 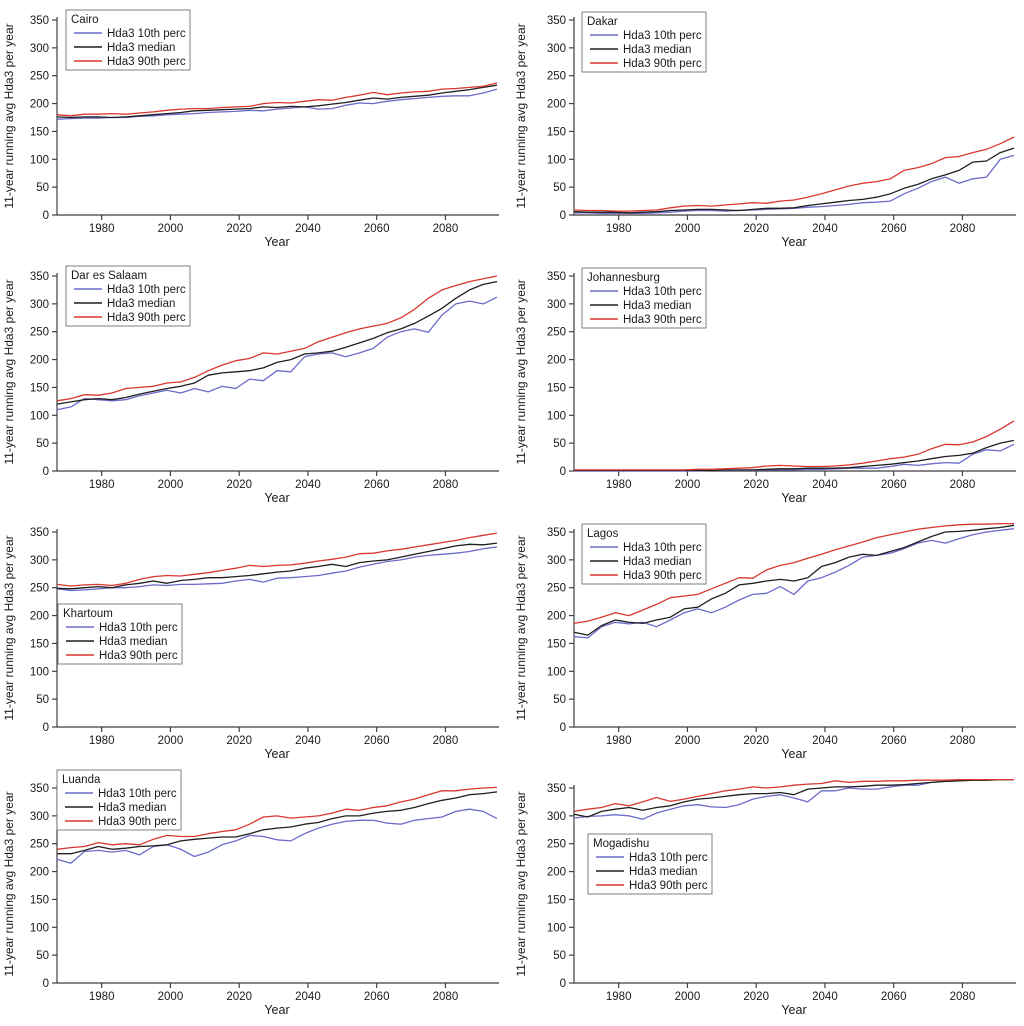 I want to click on x-tick-label: 2080, so click(x=963, y=229).